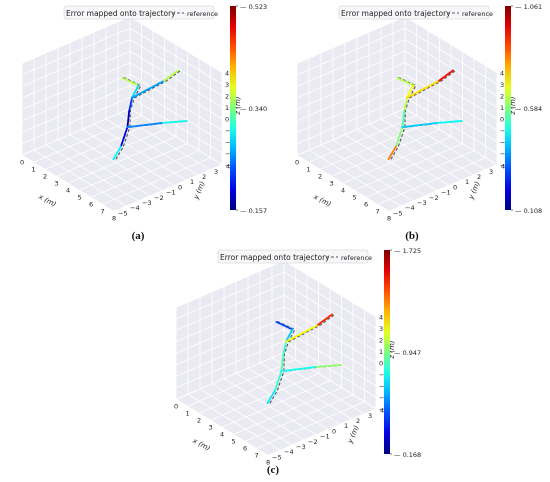 Image resolution: width=550 pixels, height=482 pixels. Describe the element at coordinates (233, 108) in the screenshot. I see `colorbar` at that location.